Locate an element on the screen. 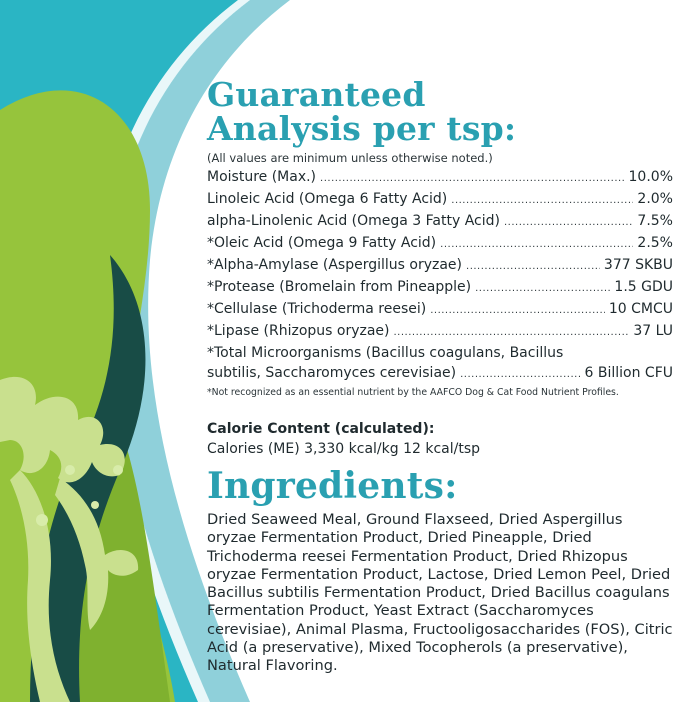 The width and height of the screenshot is (679, 702). analysis-row-value: 2.5% is located at coordinates (655, 243).